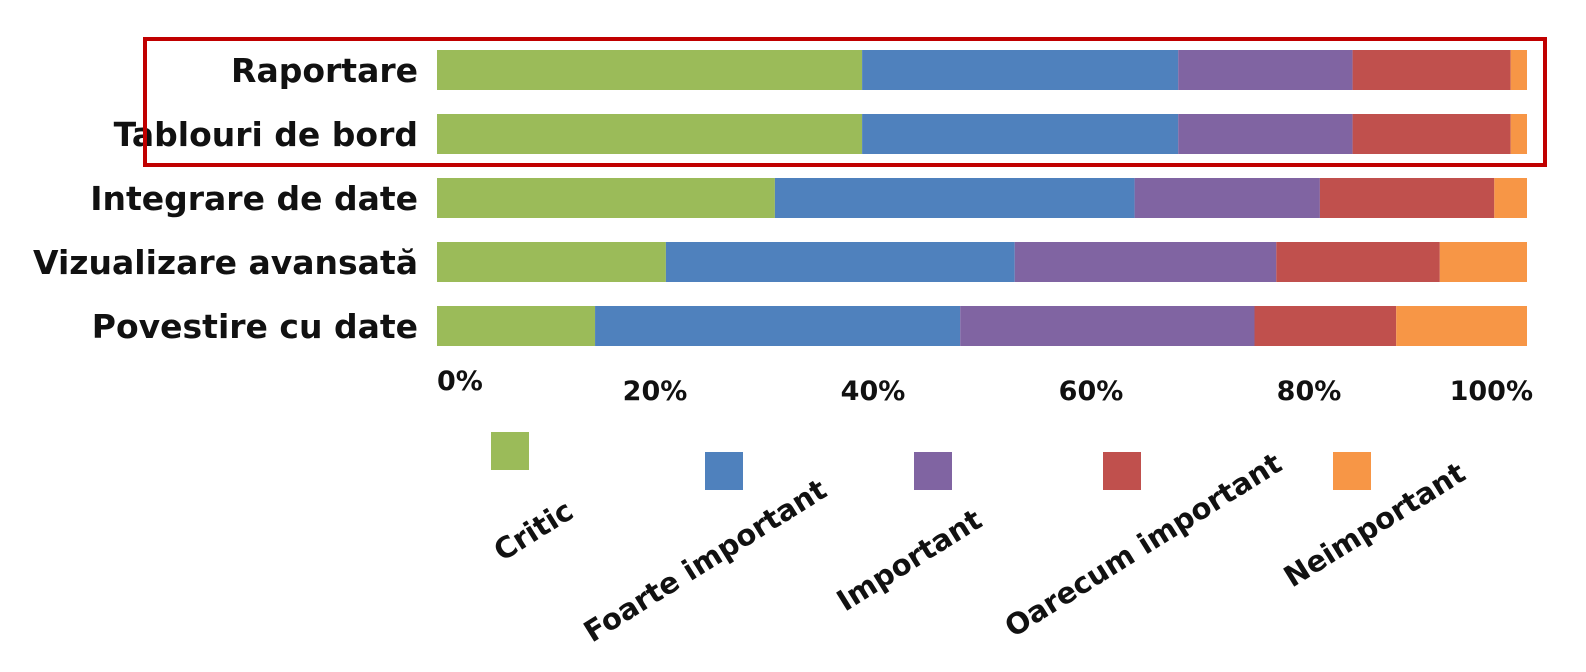 The width and height of the screenshot is (1586, 672). Describe the element at coordinates (1461, 326) in the screenshot. I see `bar-povestire-cu-date-neimportant` at that location.